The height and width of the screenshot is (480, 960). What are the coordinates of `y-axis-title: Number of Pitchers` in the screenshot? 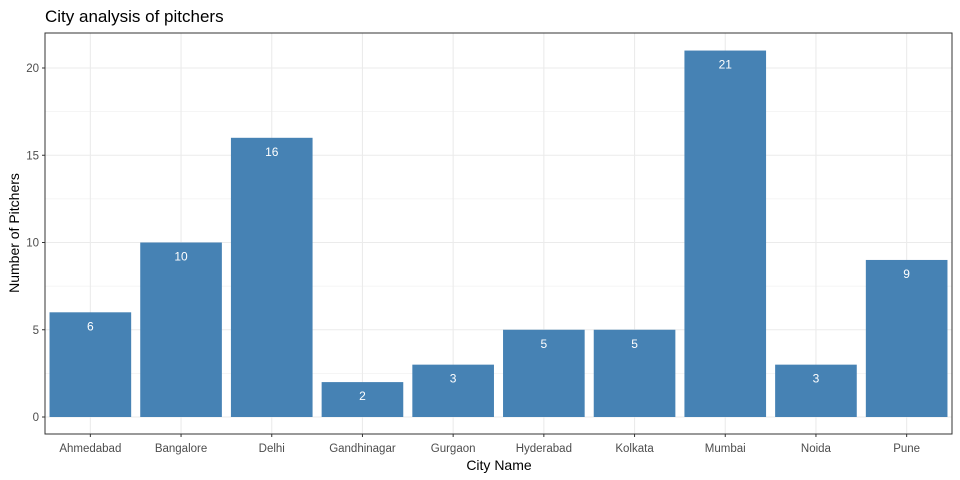 It's located at (14, 233).